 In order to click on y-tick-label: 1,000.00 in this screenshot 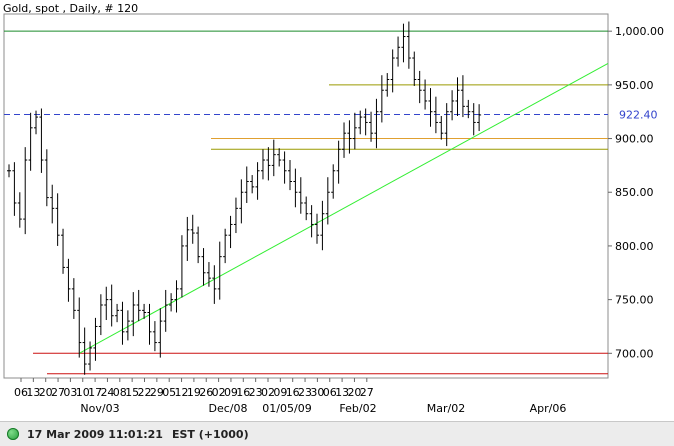, I will do `click(639, 31)`.